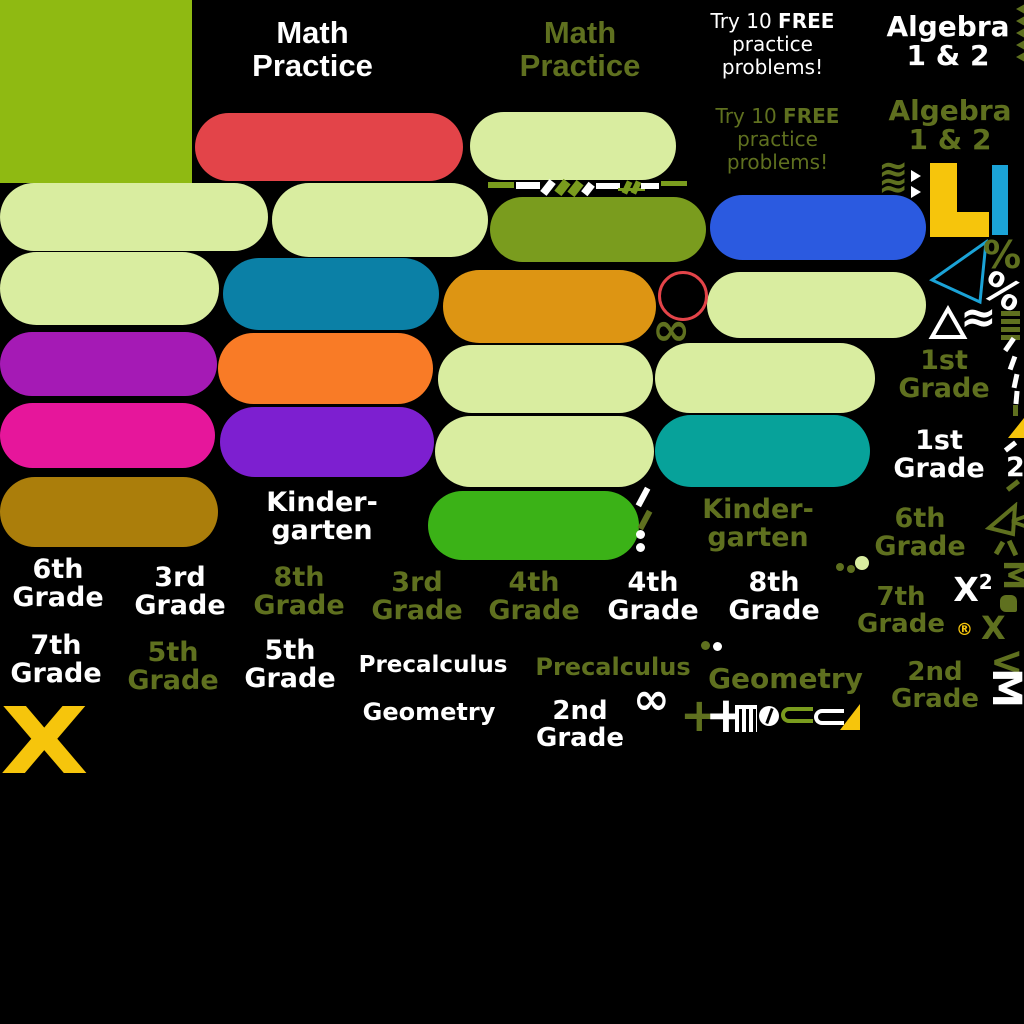  I want to click on math-practice-title-white: Math Practice, so click(312, 49).